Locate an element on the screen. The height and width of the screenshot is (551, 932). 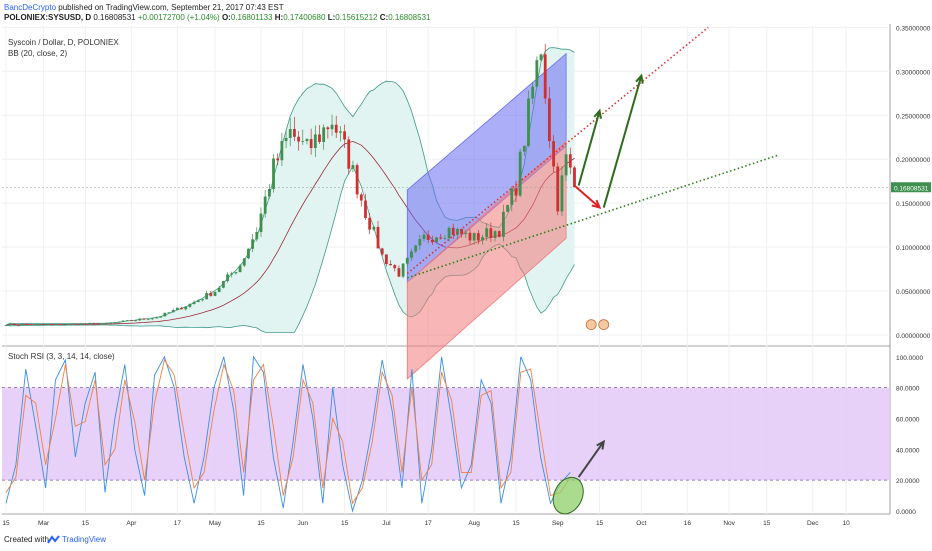
author-link: BancDeCrypto is located at coordinates (30, 7).